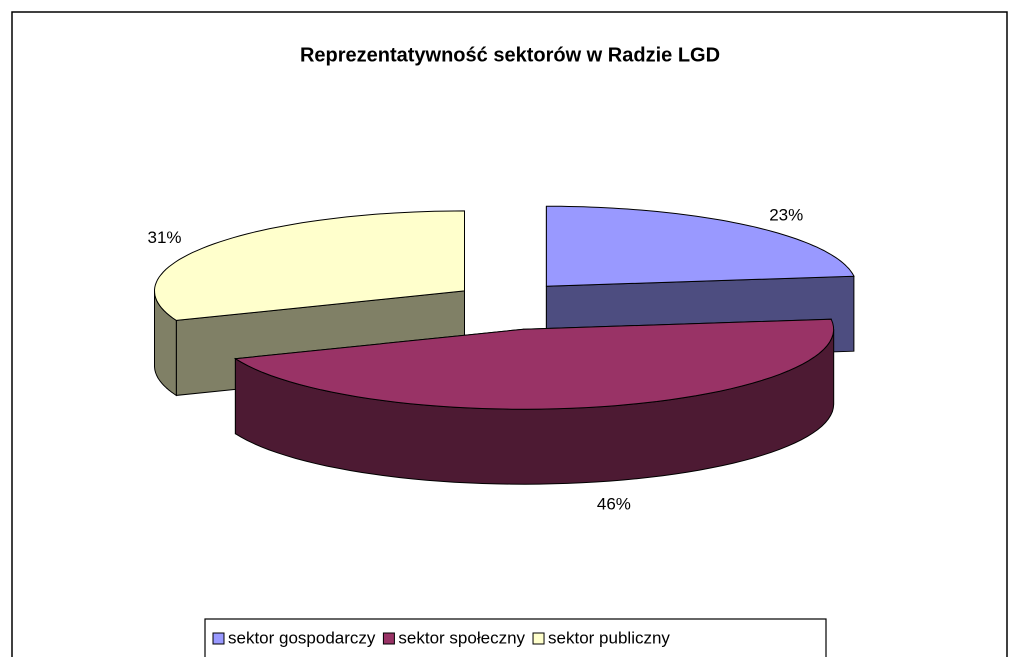  What do you see at coordinates (614, 503) in the screenshot?
I see `data-label: 46%` at bounding box center [614, 503].